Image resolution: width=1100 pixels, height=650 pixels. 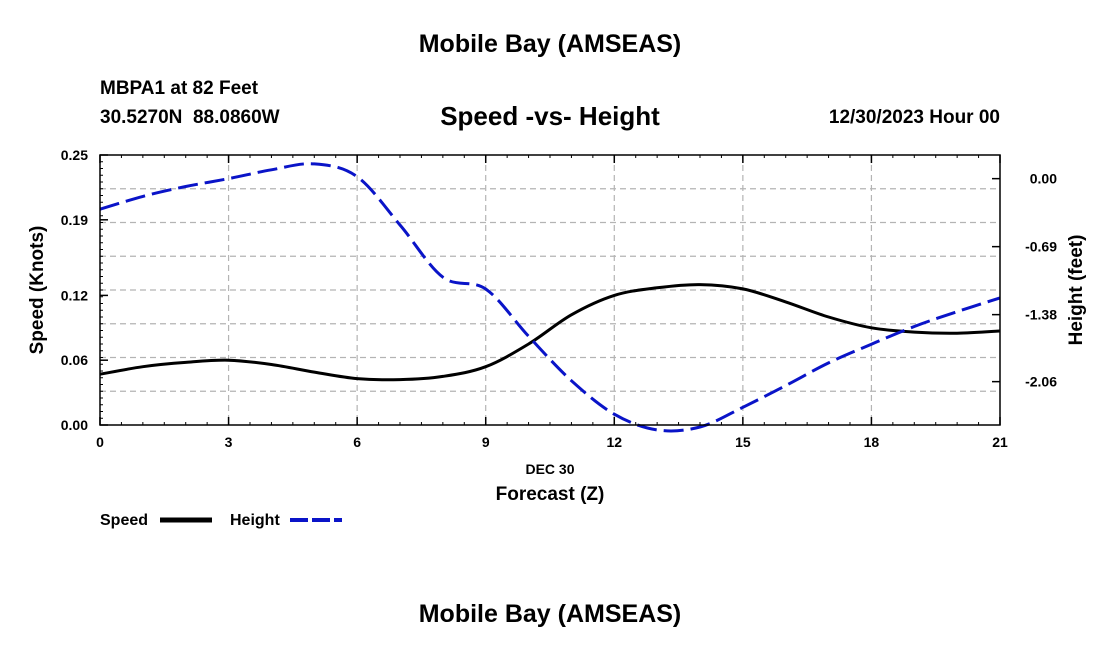 I want to click on y-axis-right-title: Height (feet), so click(x=1076, y=290).